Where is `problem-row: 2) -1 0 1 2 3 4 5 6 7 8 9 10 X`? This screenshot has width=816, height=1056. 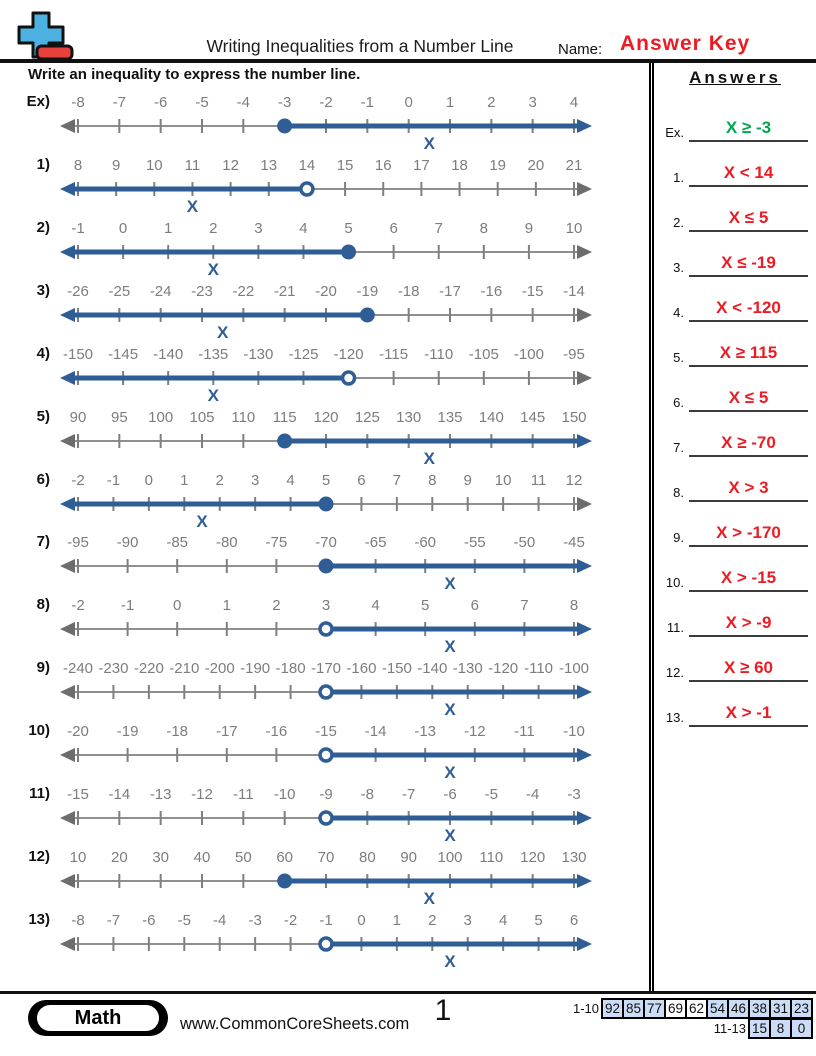 problem-row: 2) -1 0 1 2 3 4 5 6 7 8 9 10 X is located at coordinates (325, 247).